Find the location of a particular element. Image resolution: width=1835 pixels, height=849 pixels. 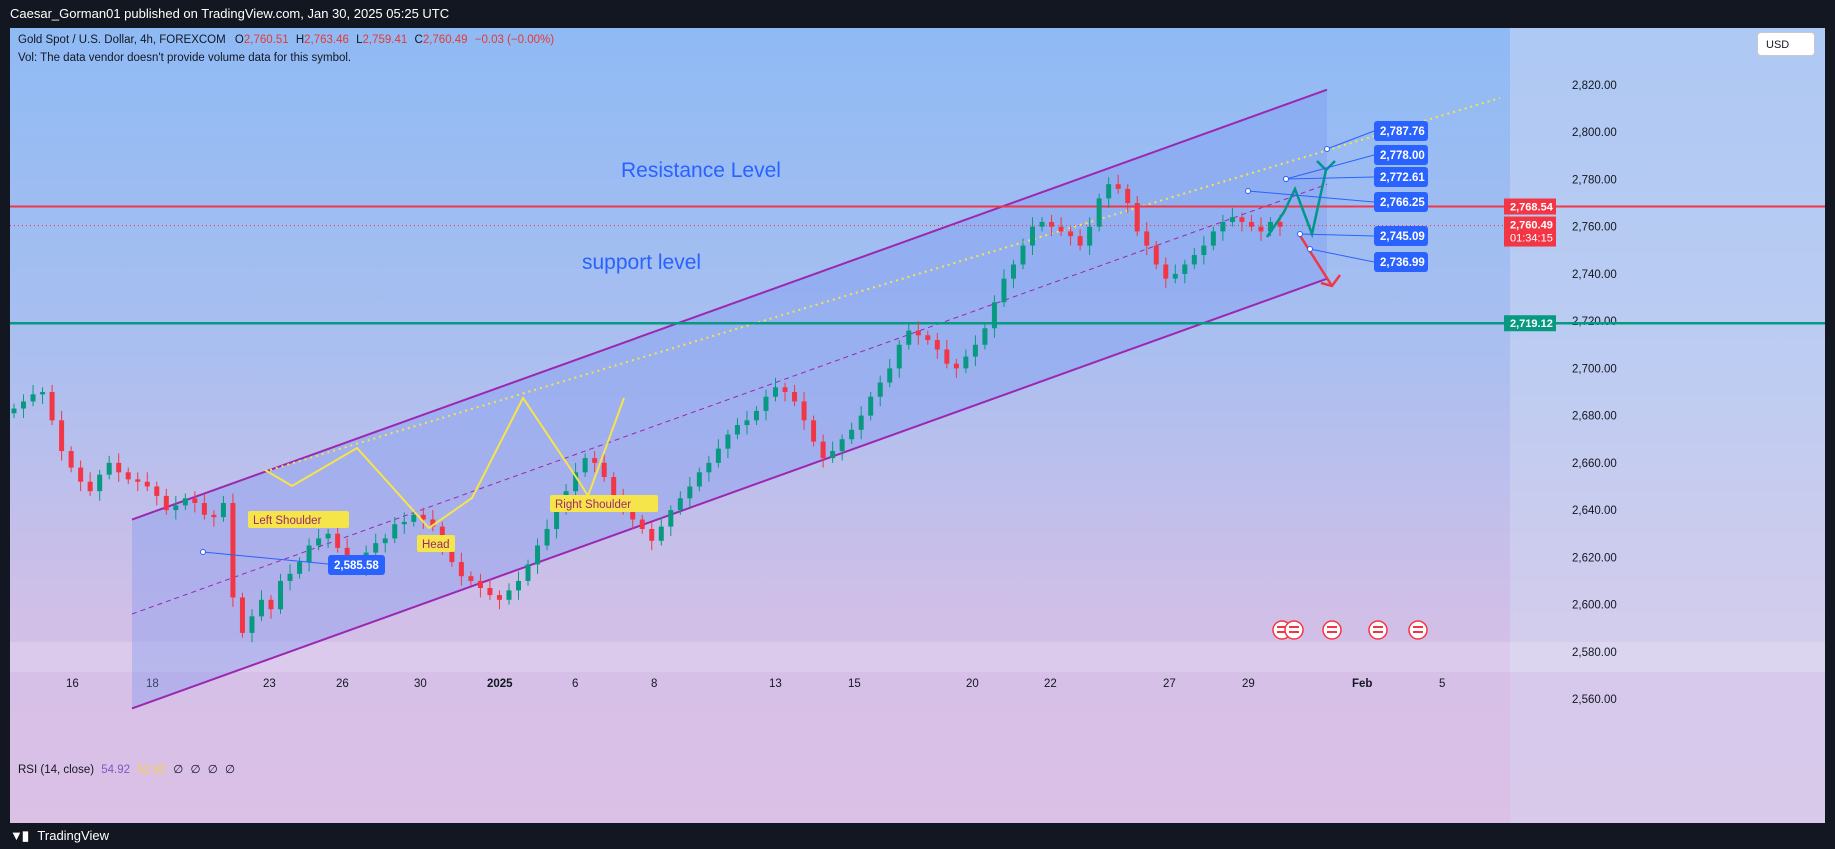

x-tick-label: 15 is located at coordinates (854, 684).